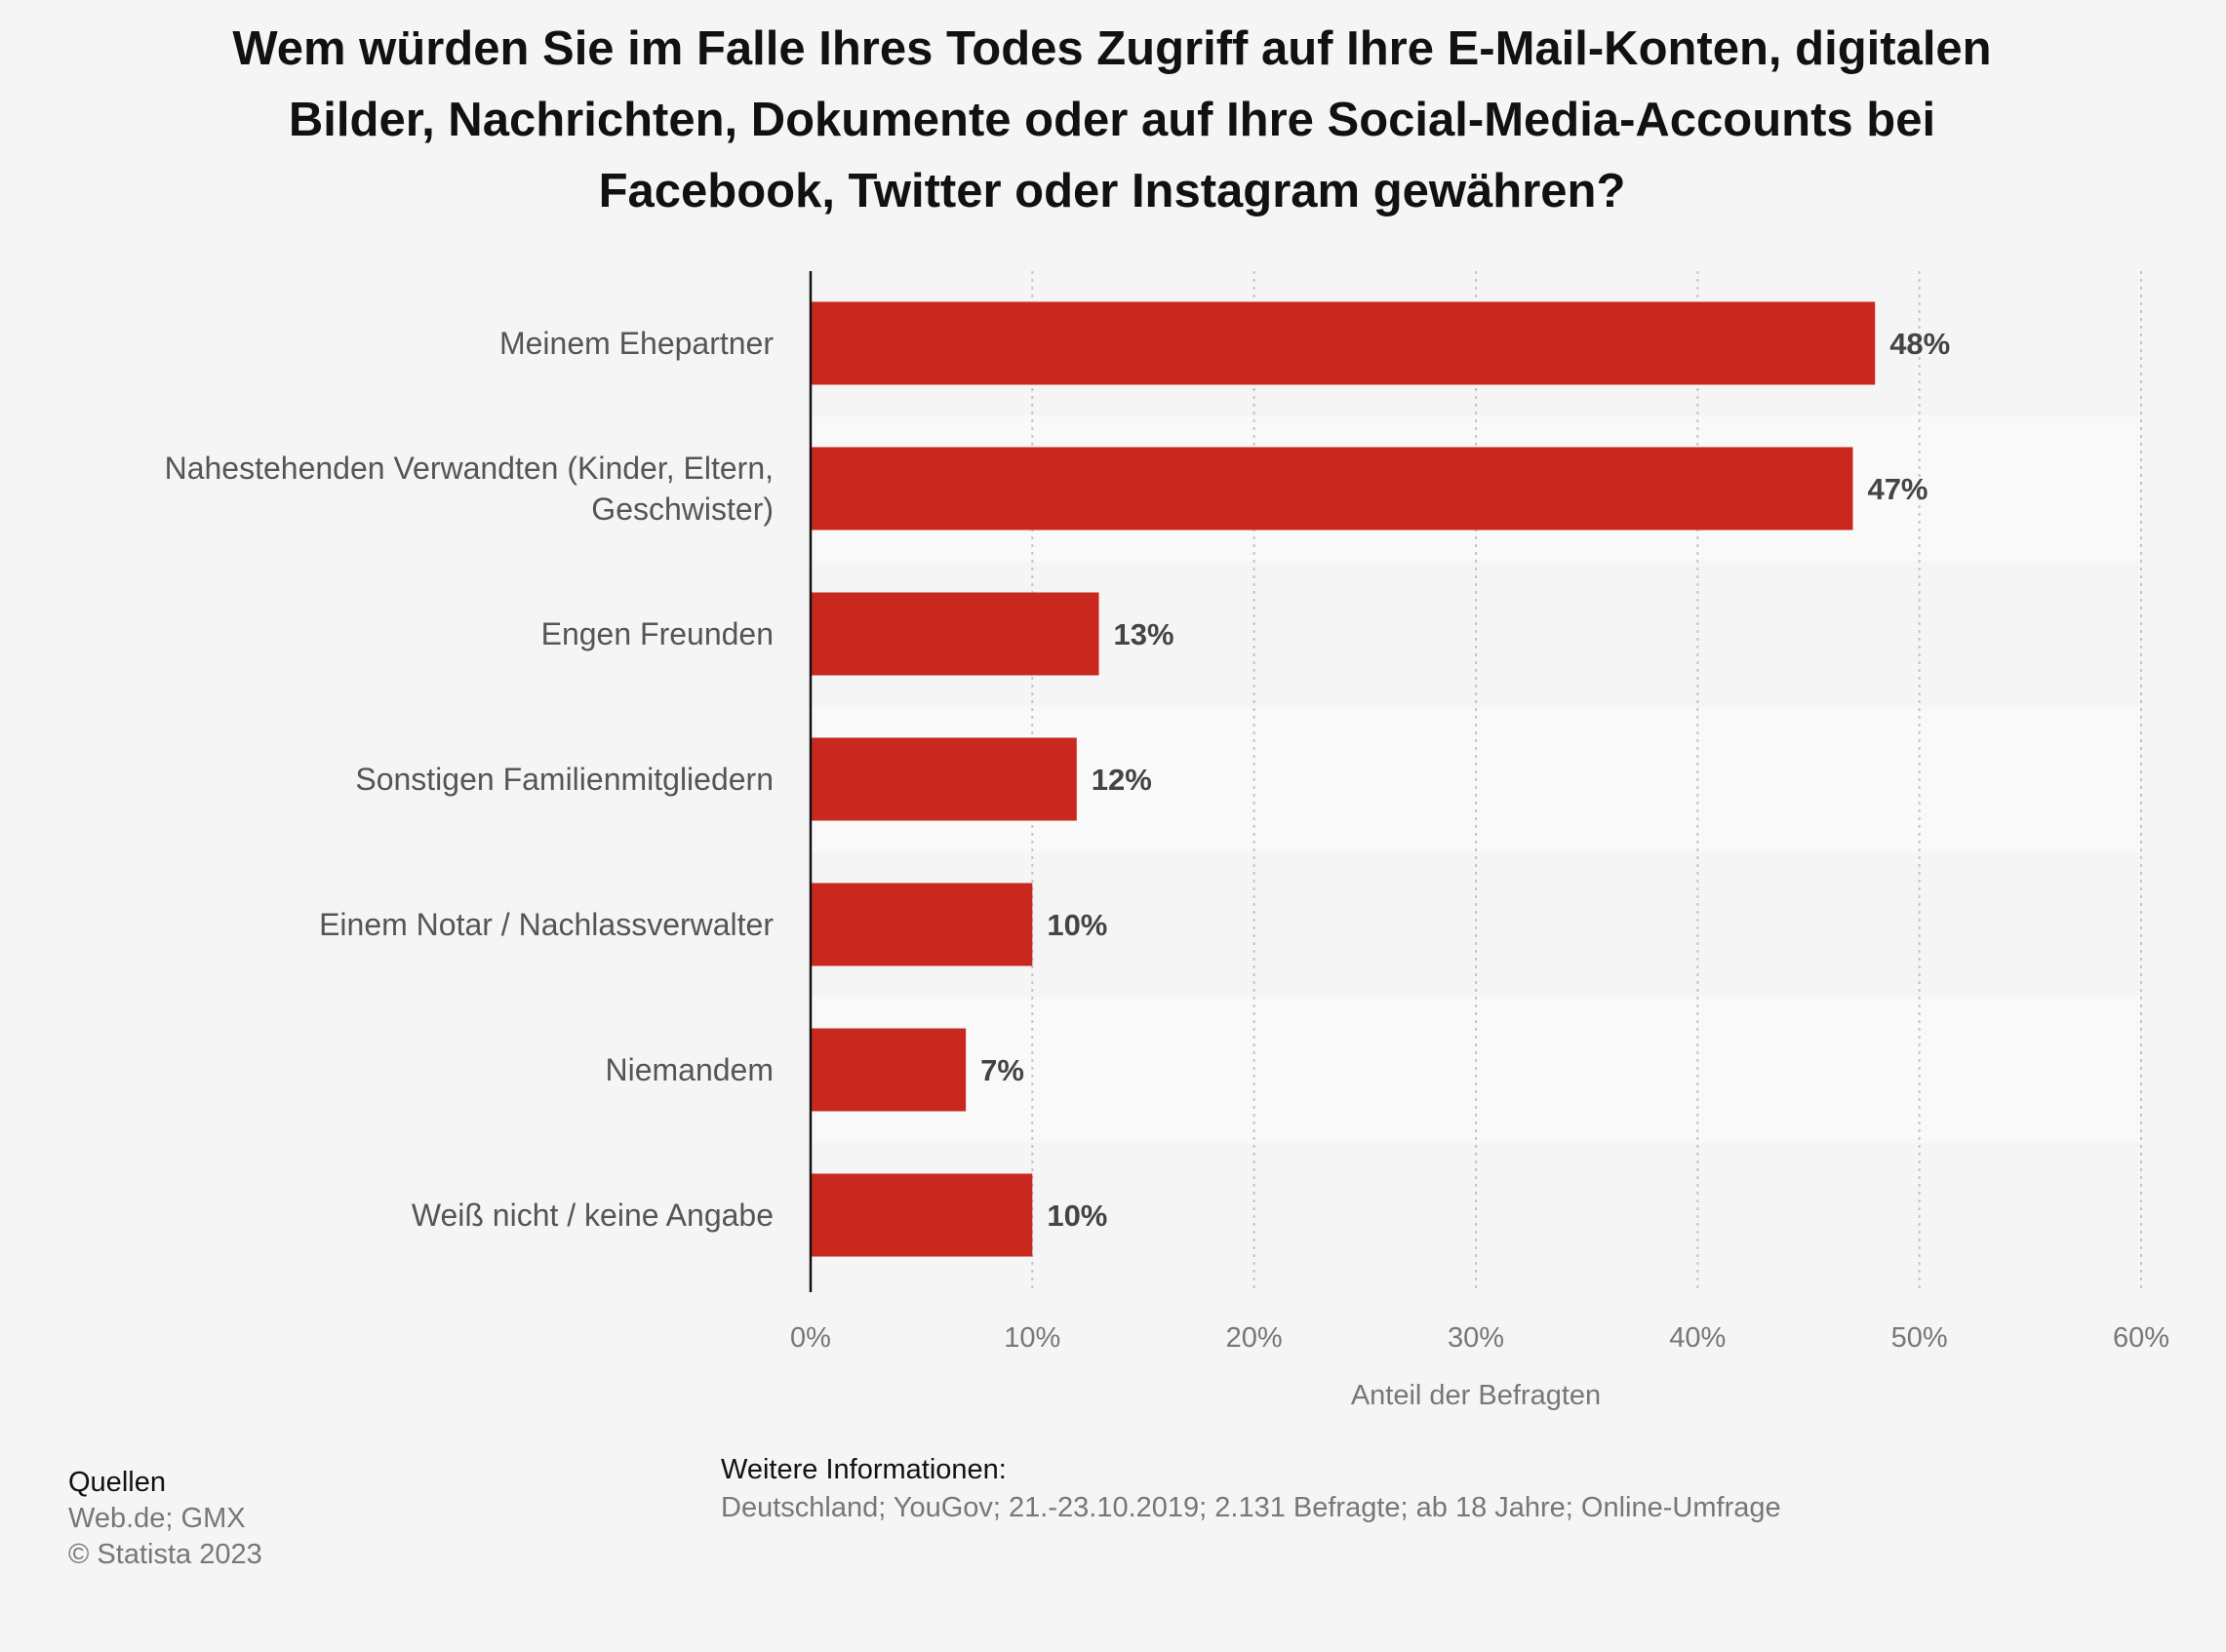 This screenshot has width=2226, height=1652. I want to click on sources-heading: Quellen, so click(117, 1482).